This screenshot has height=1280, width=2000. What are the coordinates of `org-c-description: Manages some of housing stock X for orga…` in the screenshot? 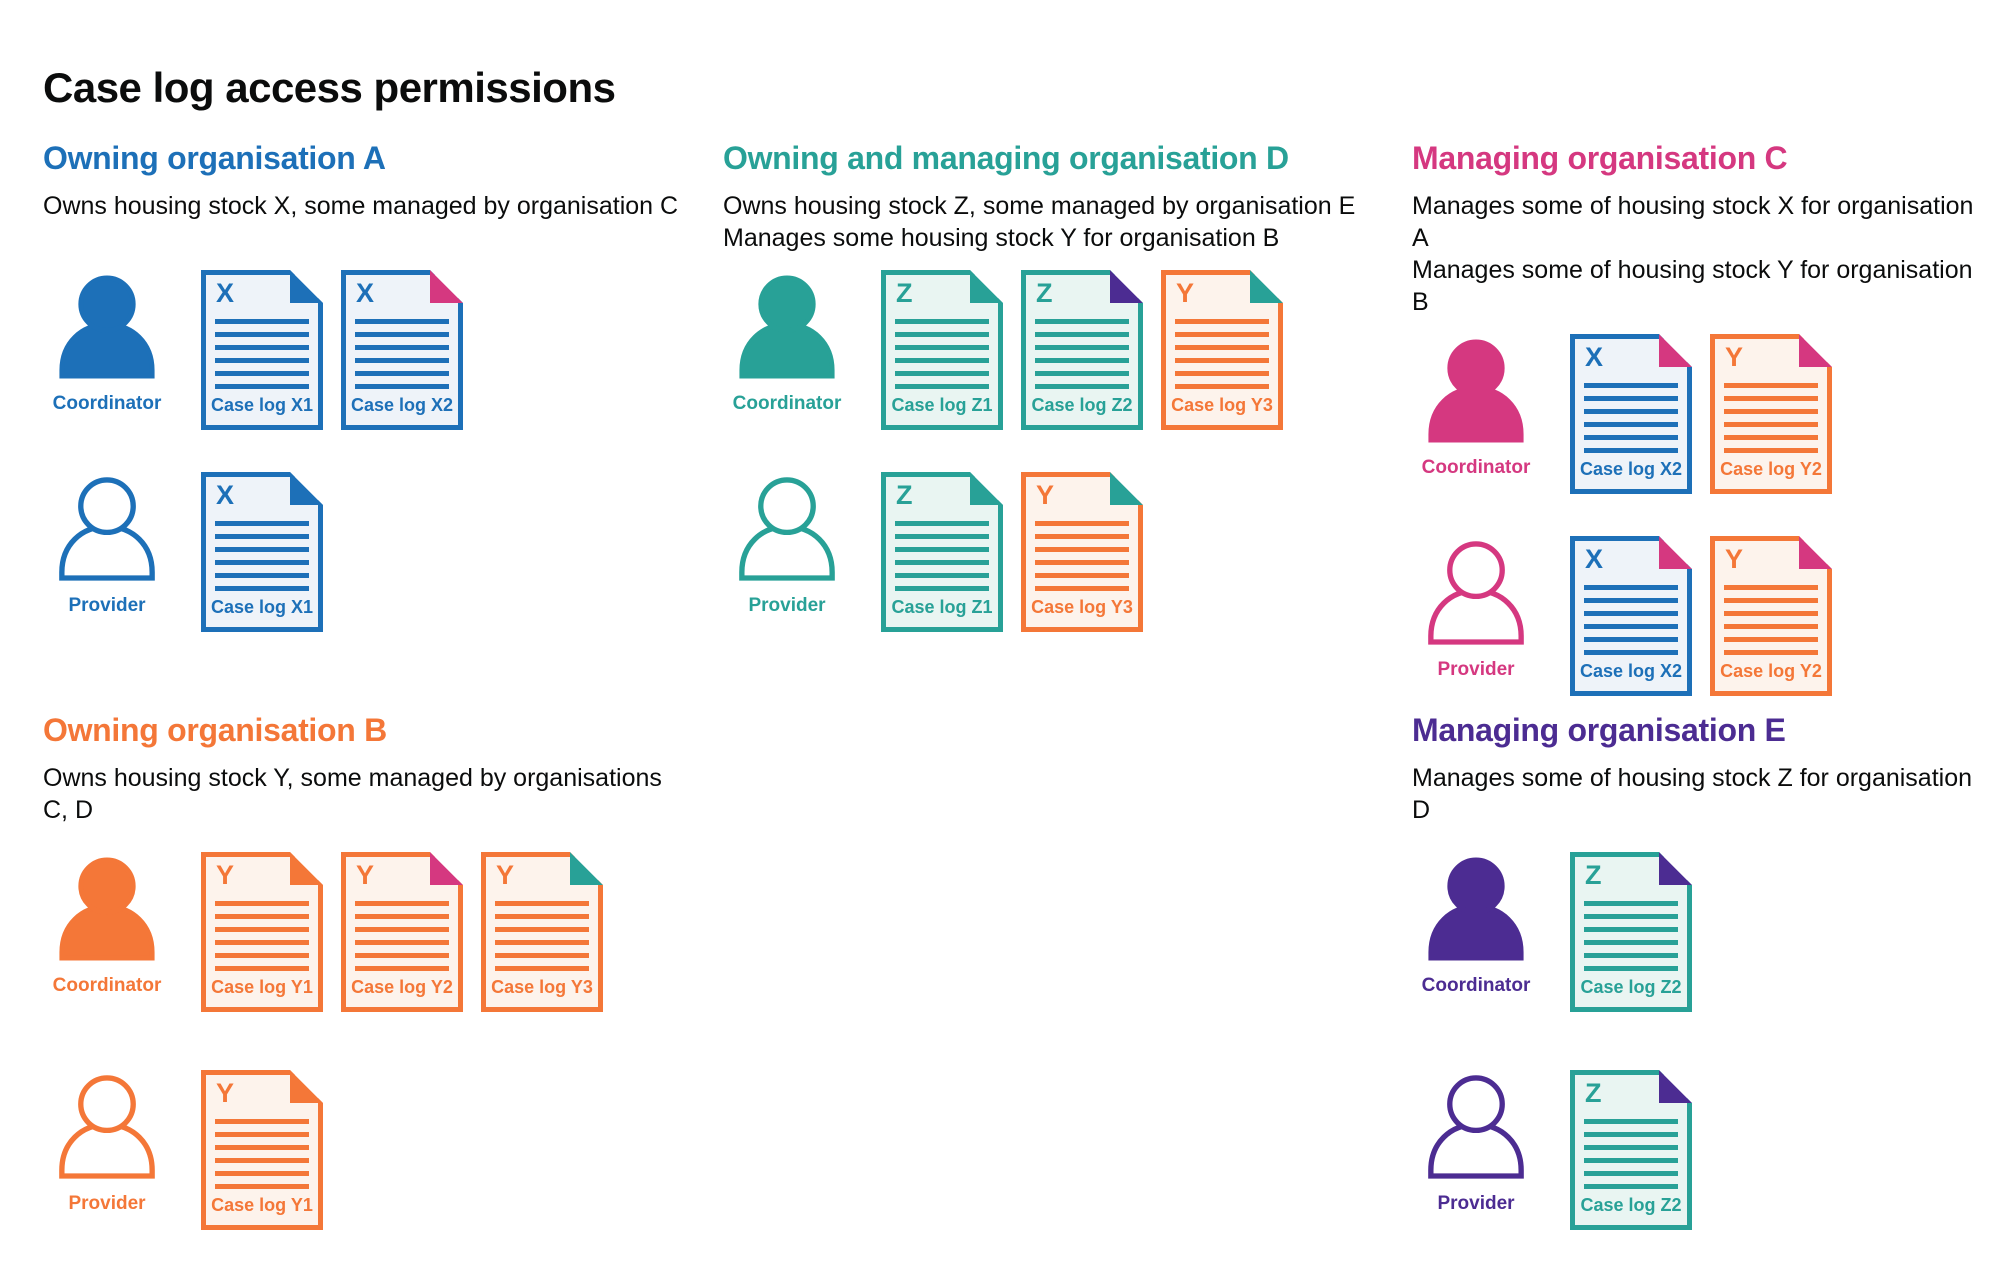 It's located at (1702, 254).